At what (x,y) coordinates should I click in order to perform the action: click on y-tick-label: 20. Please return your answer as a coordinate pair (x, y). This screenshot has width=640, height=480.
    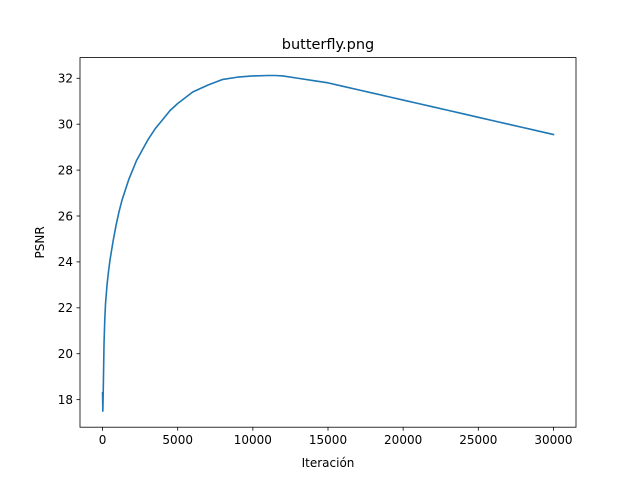
    Looking at the image, I should click on (65, 354).